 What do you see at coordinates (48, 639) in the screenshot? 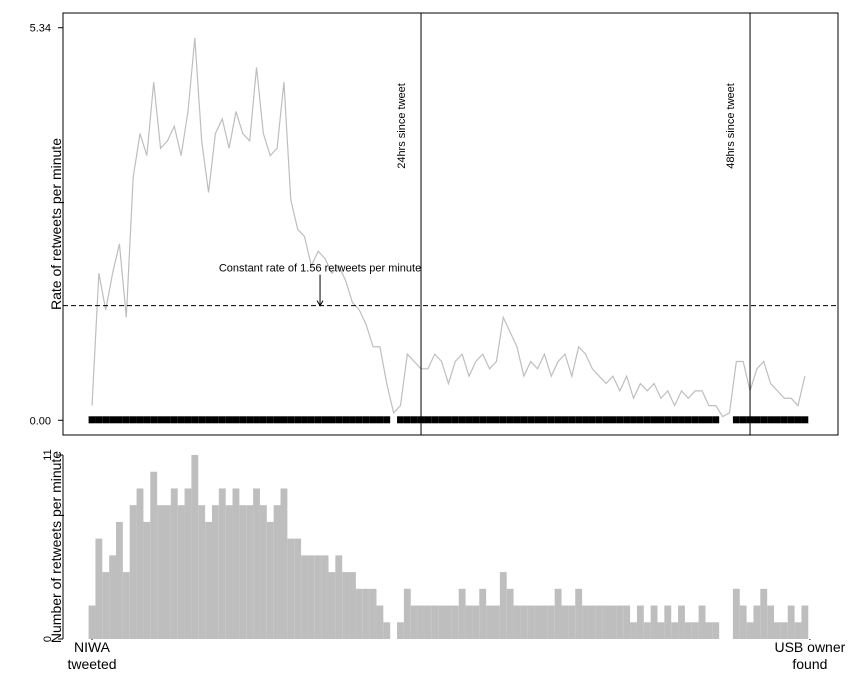
I see `y-tick-label: 0` at bounding box center [48, 639].